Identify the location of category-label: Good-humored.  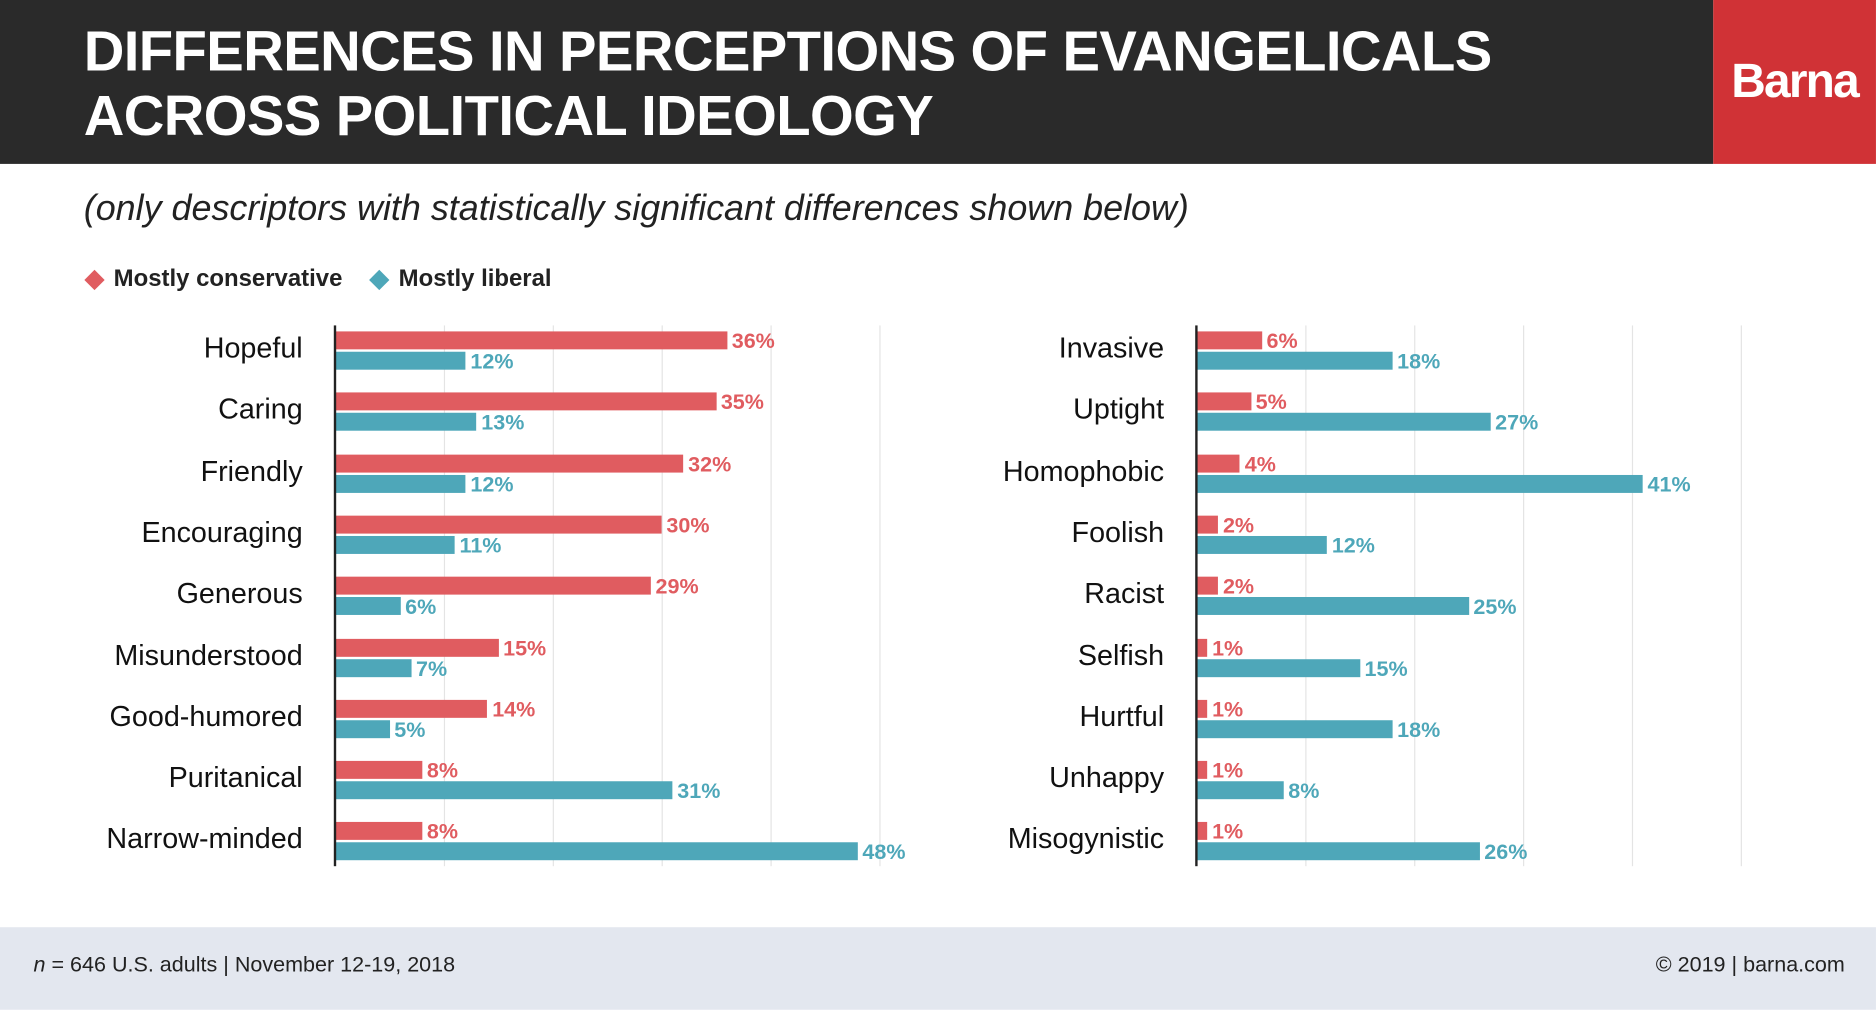
(206, 717).